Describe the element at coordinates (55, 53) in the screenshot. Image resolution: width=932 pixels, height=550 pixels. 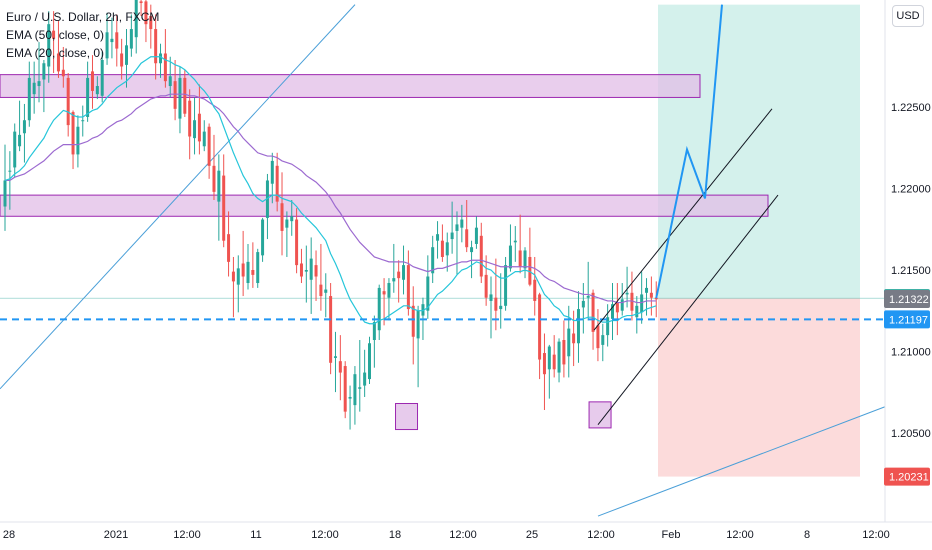
I see `ema20-legend: EMA (20, close, 0)` at that location.